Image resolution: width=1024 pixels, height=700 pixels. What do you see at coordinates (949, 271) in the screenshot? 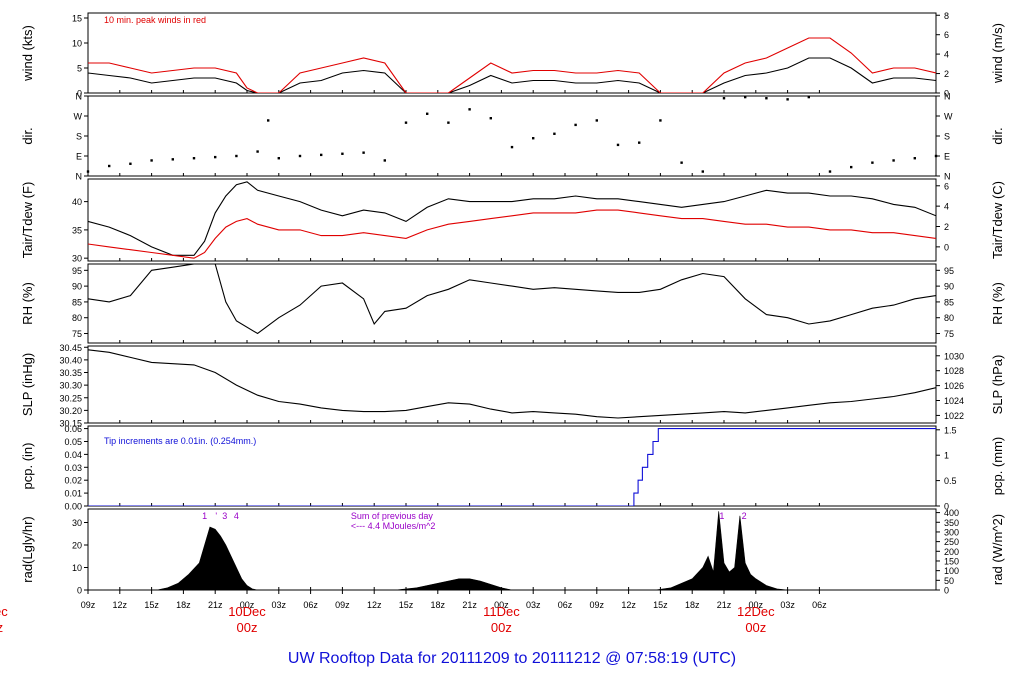
I see `humidity-right-tick-label: 95` at bounding box center [949, 271].